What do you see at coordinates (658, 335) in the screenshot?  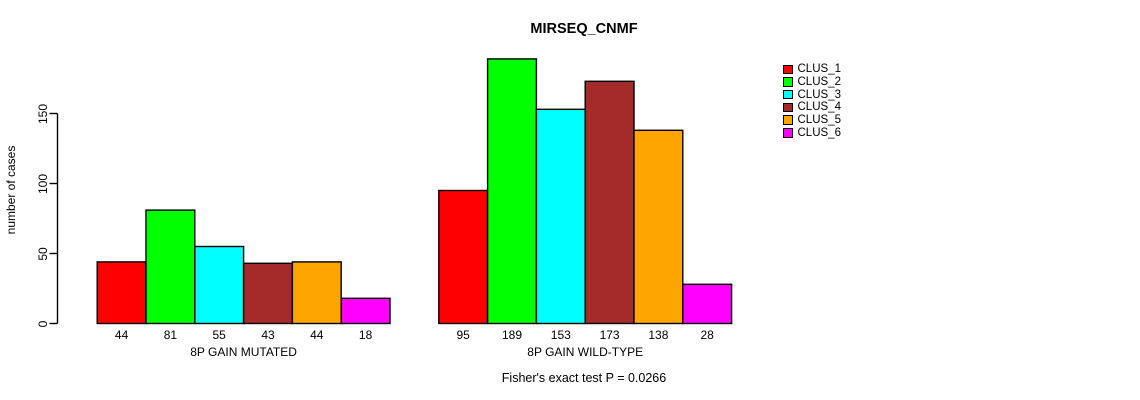 I see `bar-value-label: 138` at bounding box center [658, 335].